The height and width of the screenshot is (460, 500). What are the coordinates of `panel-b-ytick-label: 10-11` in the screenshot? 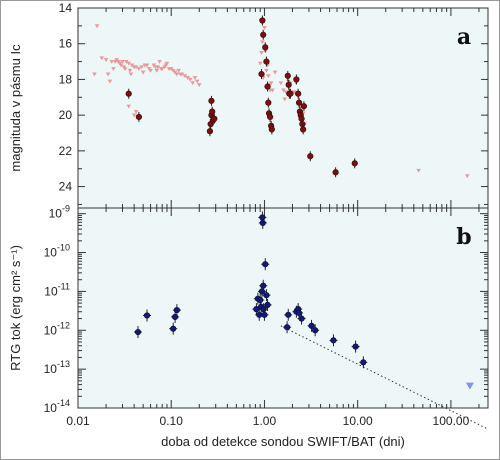 It's located at (57, 289).